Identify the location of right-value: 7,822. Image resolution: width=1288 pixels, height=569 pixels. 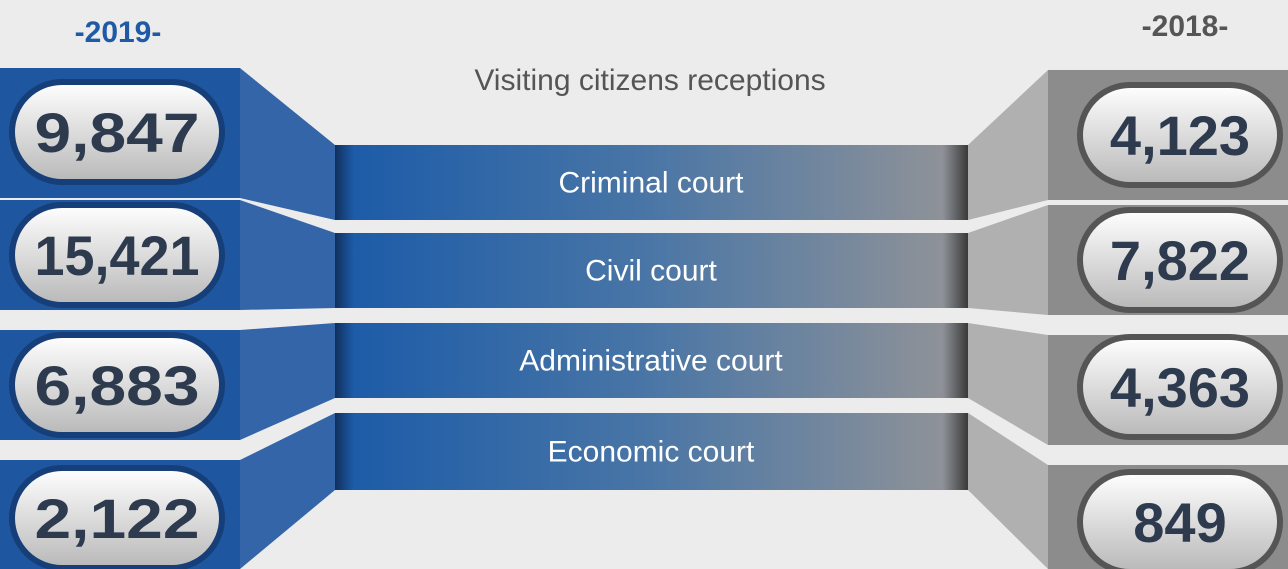
(1180, 260).